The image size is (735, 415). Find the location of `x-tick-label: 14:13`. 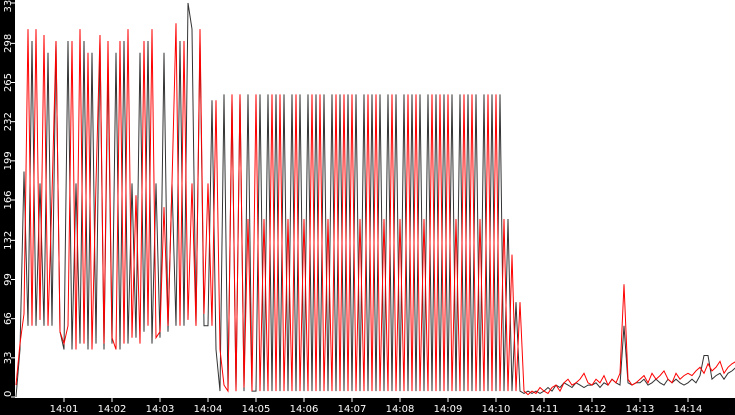

x-tick-label: 14:13 is located at coordinates (640, 409).